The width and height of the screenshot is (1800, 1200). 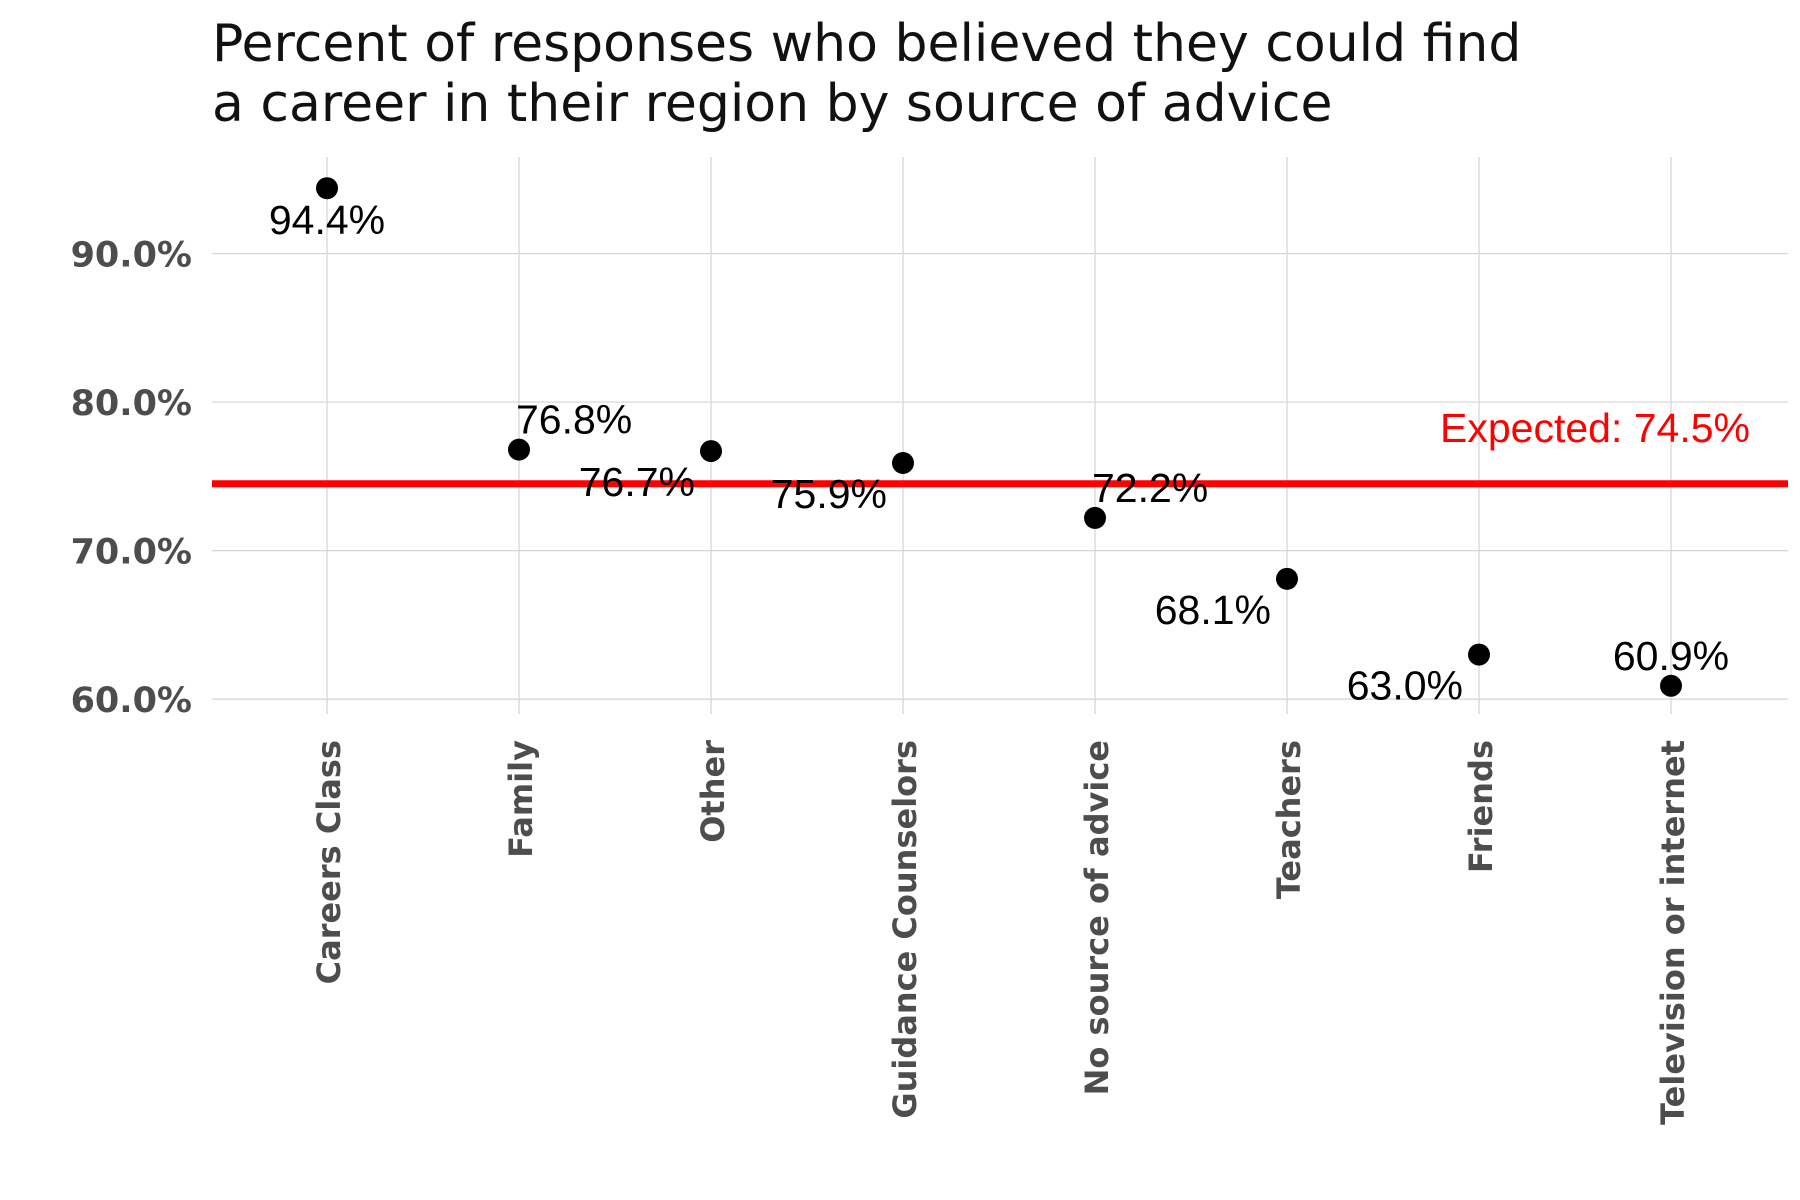 What do you see at coordinates (1405, 686) in the screenshot?
I see `data-label: 63.0%` at bounding box center [1405, 686].